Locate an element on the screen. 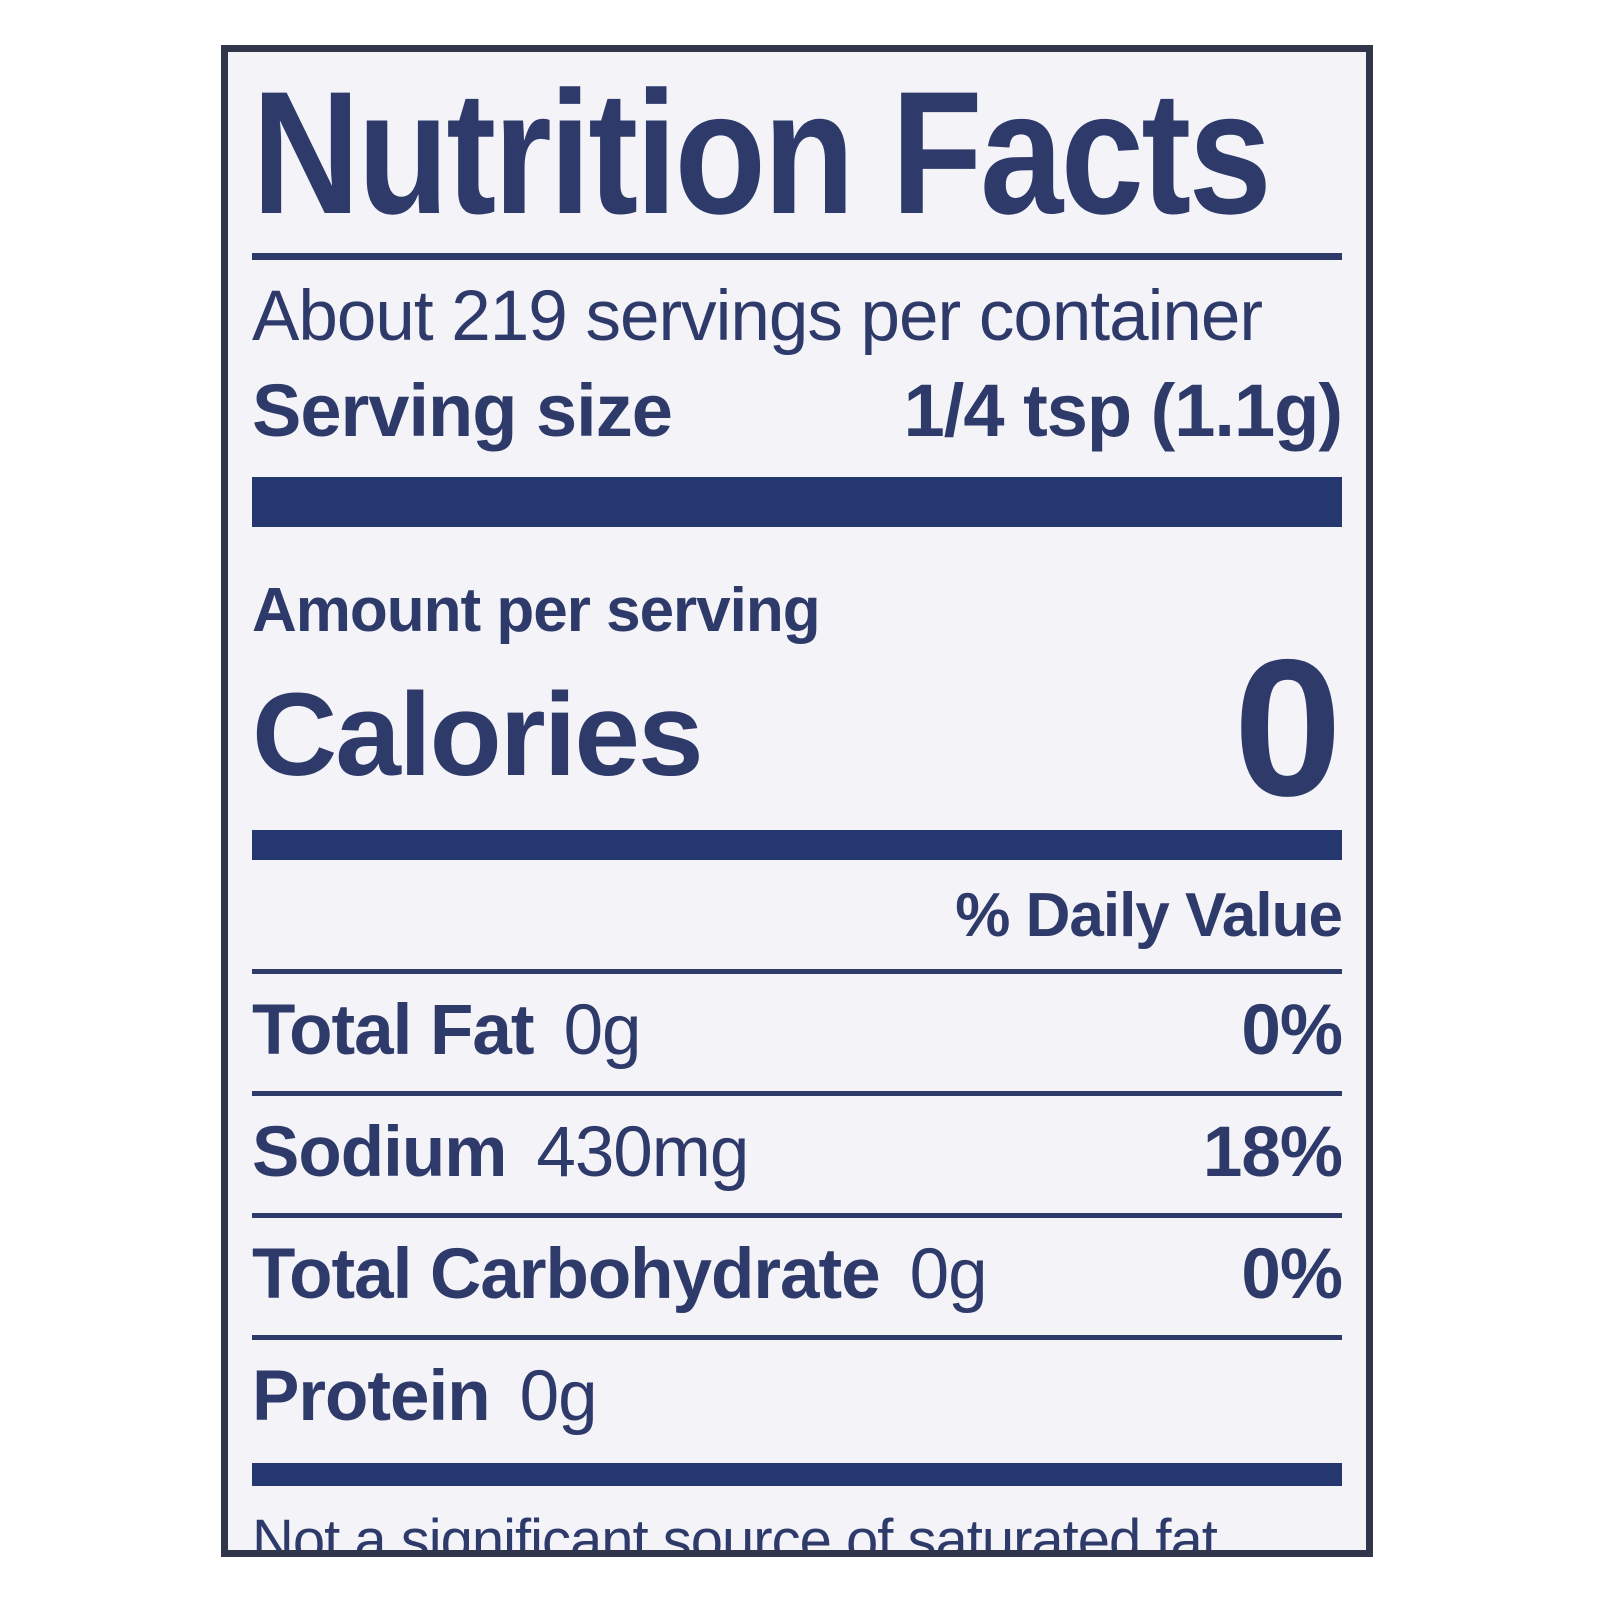 This screenshot has width=1600, height=1600. nutrient-row-protein: Protein 0g is located at coordinates (797, 1398).